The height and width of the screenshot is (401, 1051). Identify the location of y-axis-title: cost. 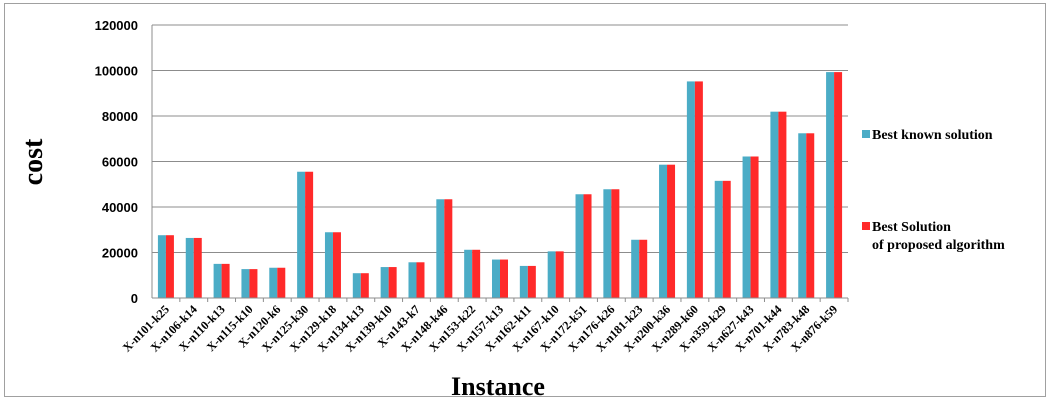
(33, 161).